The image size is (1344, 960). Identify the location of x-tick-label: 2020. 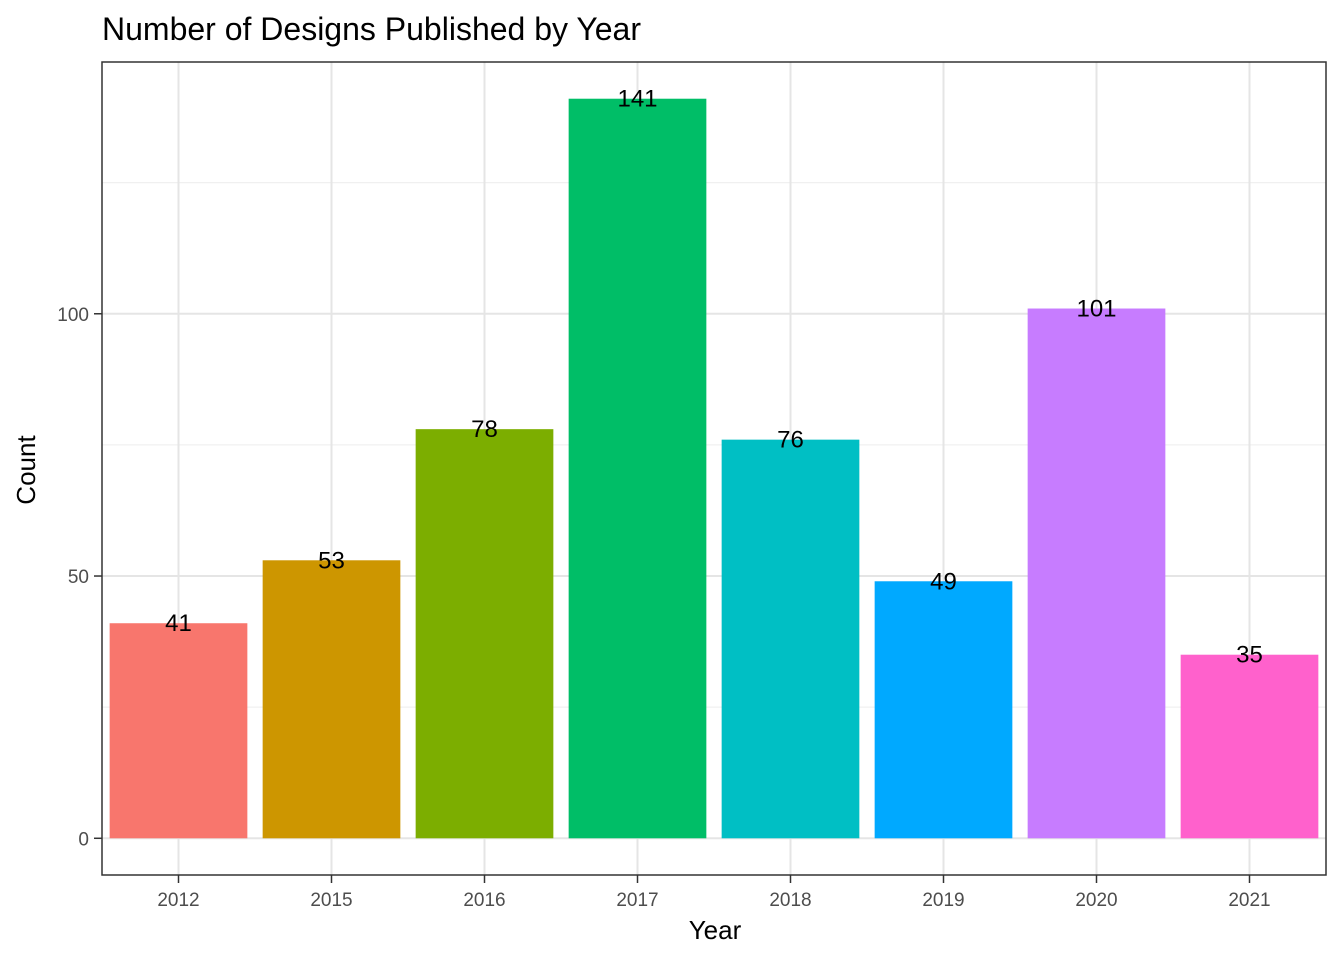
(1096, 900).